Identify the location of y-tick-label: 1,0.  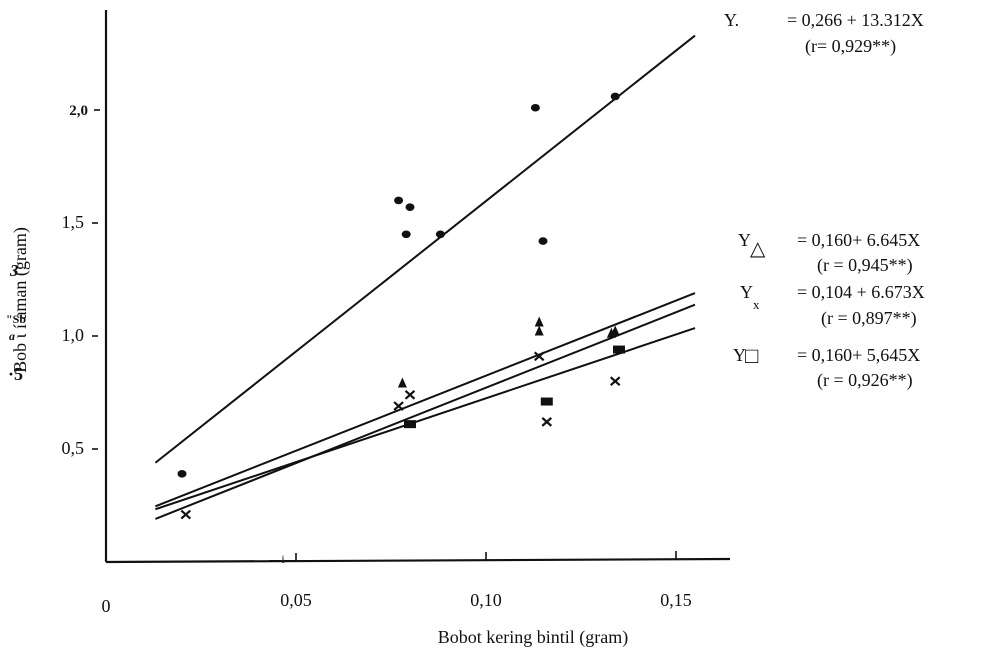
(73, 335).